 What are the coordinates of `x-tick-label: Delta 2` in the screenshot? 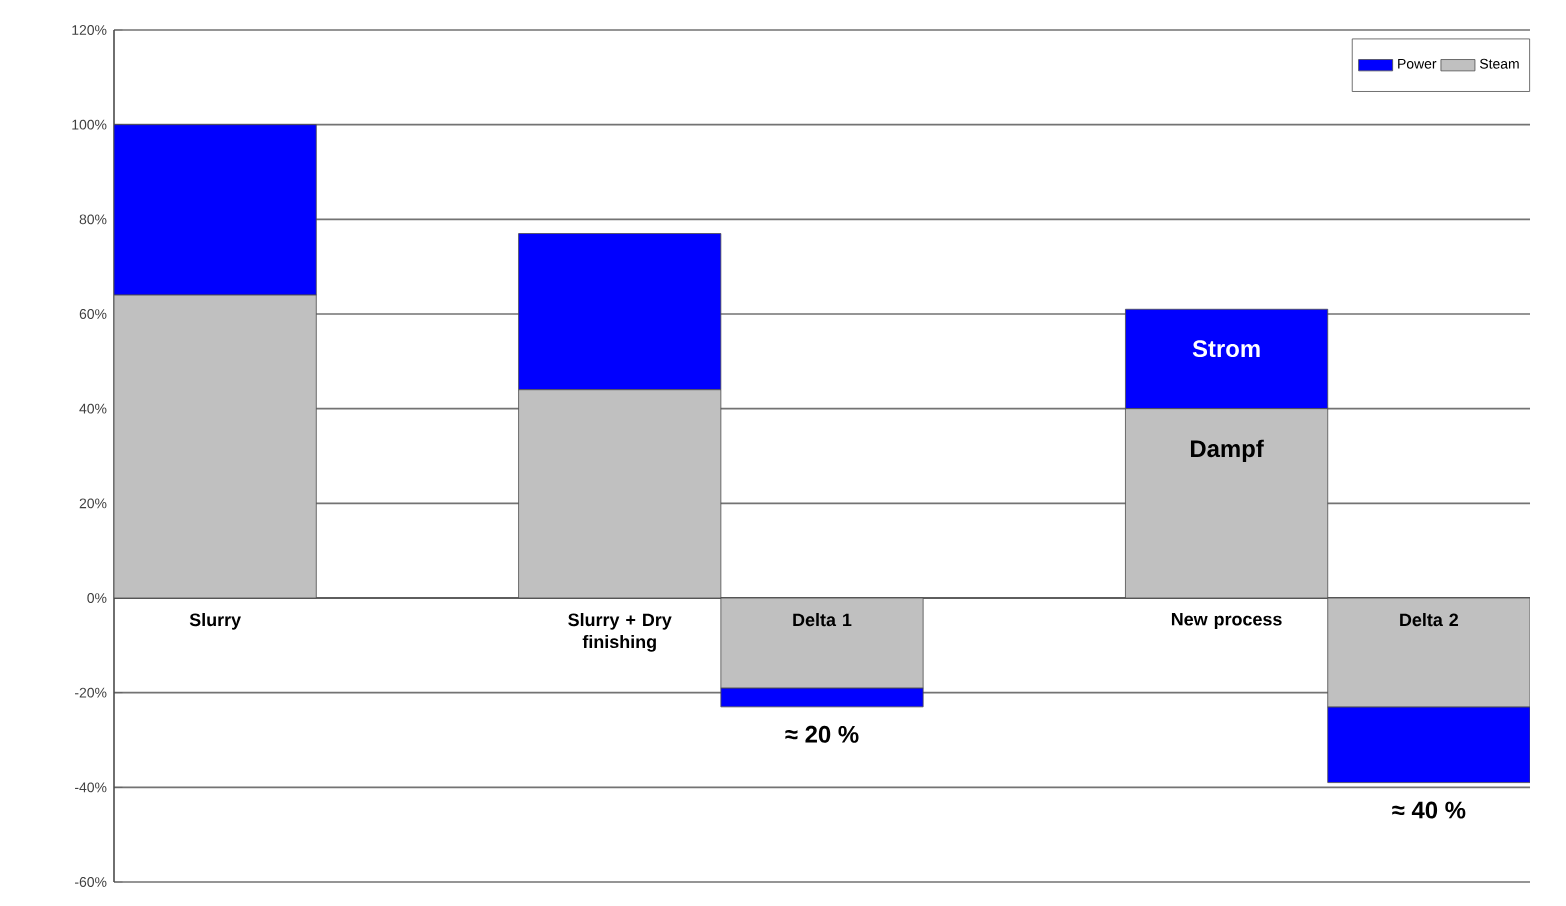 It's located at (1429, 620).